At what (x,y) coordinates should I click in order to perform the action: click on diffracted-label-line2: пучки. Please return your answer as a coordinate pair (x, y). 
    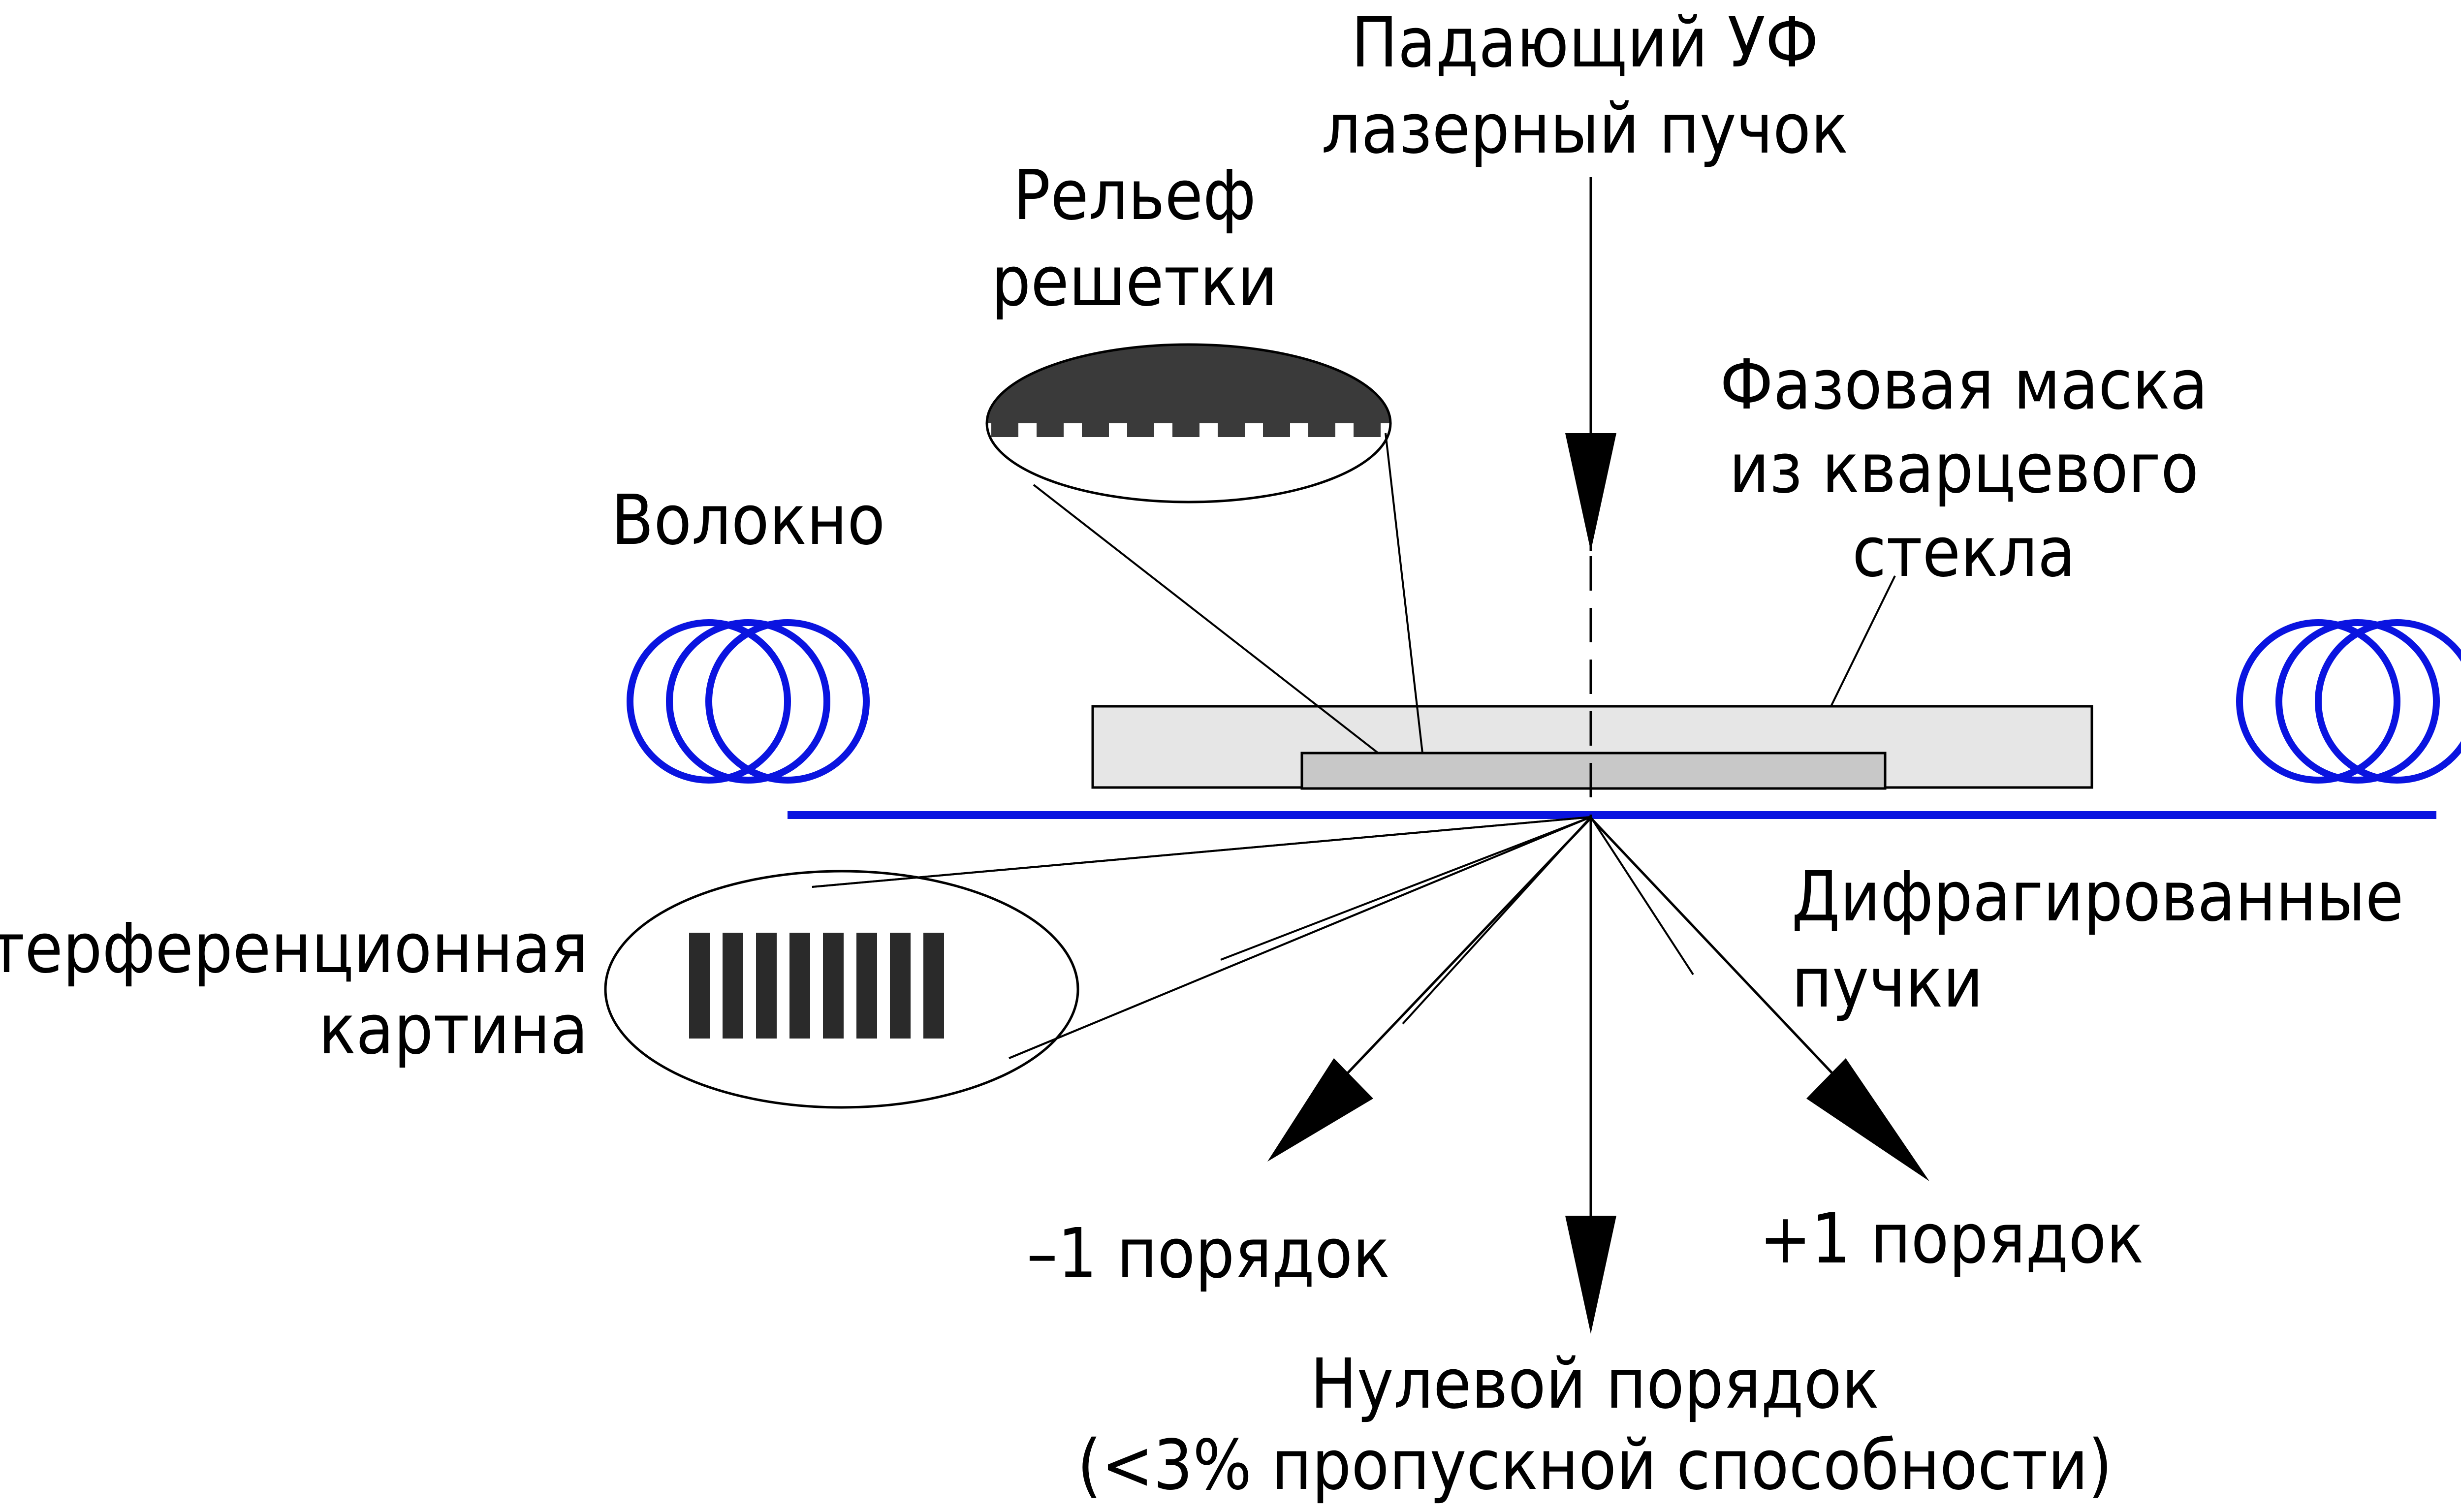
    Looking at the image, I should click on (1887, 983).